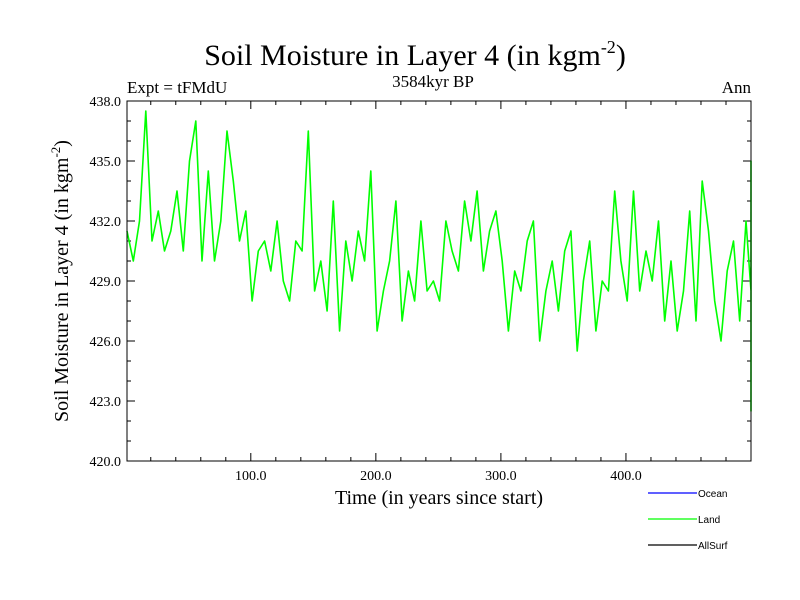 The image size is (800, 600). I want to click on legend-label-ocean: Ocean, so click(712, 494).